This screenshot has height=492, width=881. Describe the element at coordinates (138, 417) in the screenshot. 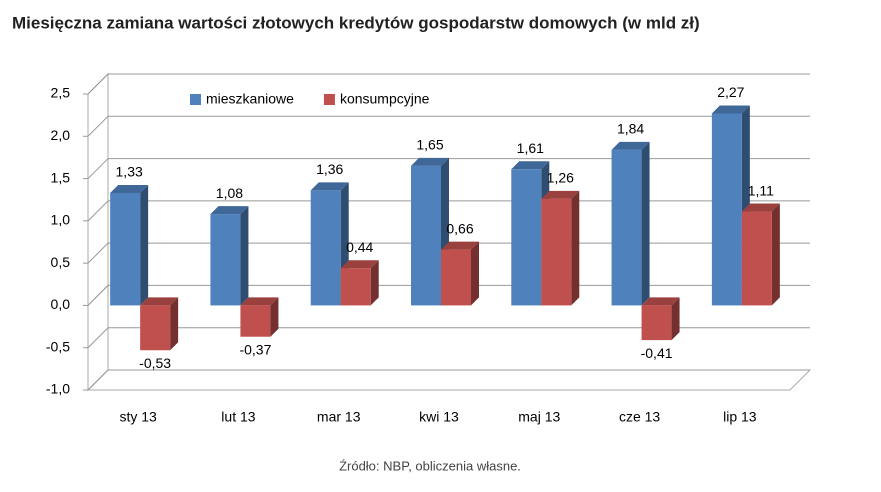

I see `x-tick-label: sty 13` at that location.